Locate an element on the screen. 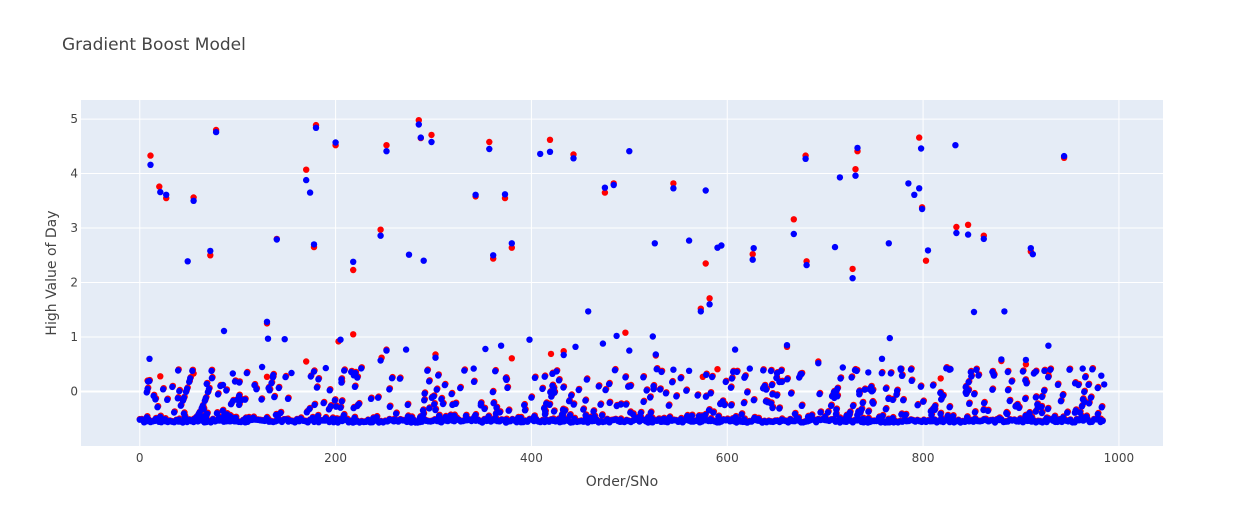  x-tick-label: 200 is located at coordinates (335, 458).